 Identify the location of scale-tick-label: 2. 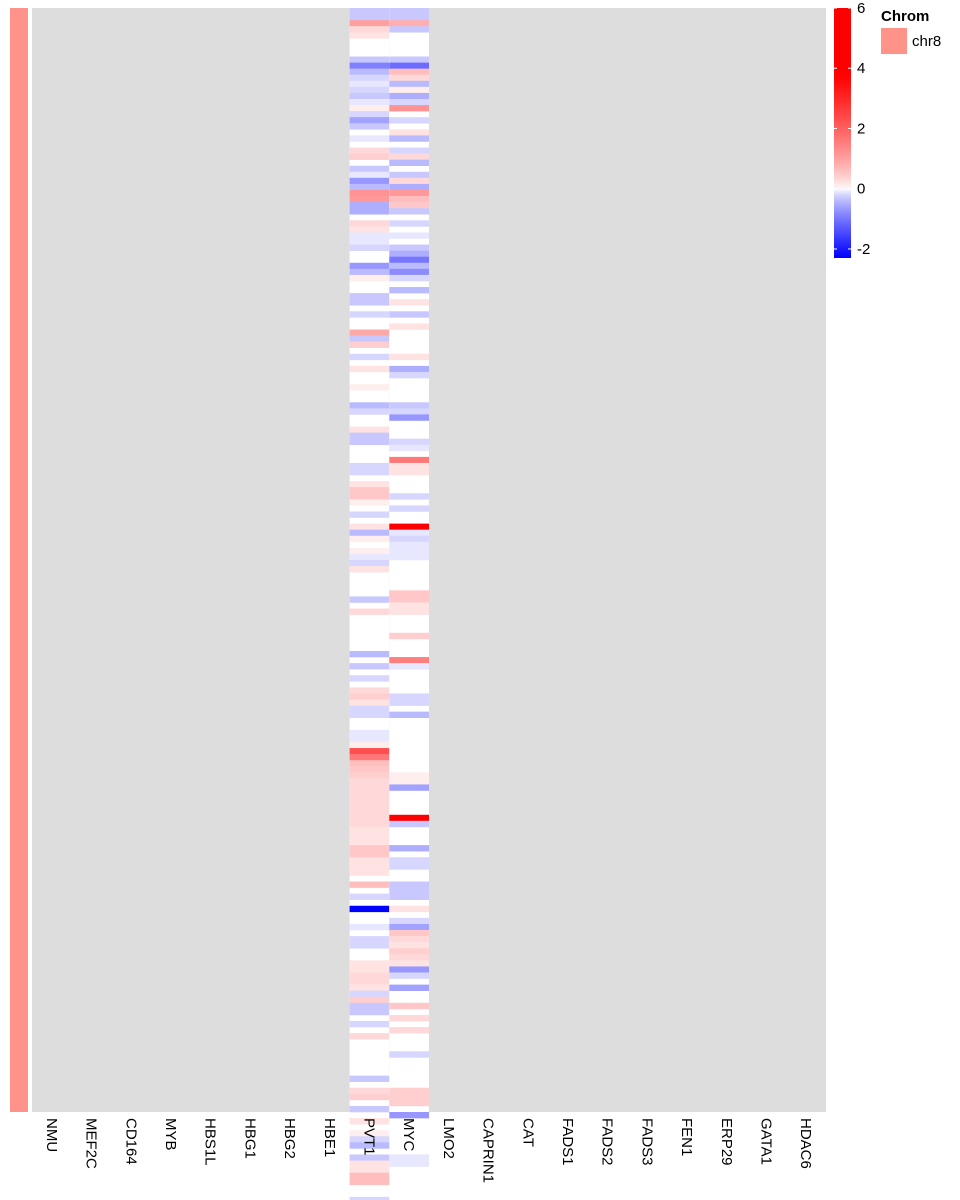
(861, 128).